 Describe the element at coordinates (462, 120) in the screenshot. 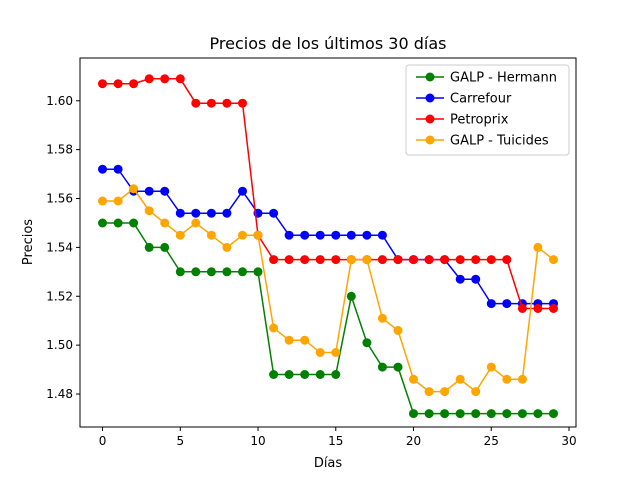

I see `legend-entry: Petroprix` at that location.